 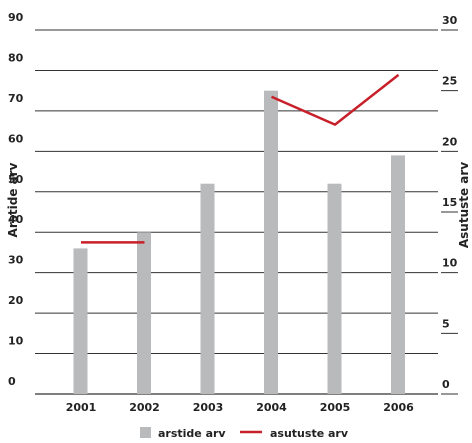 What do you see at coordinates (16, 219) in the screenshot?
I see `left-tick-label: 40` at bounding box center [16, 219].